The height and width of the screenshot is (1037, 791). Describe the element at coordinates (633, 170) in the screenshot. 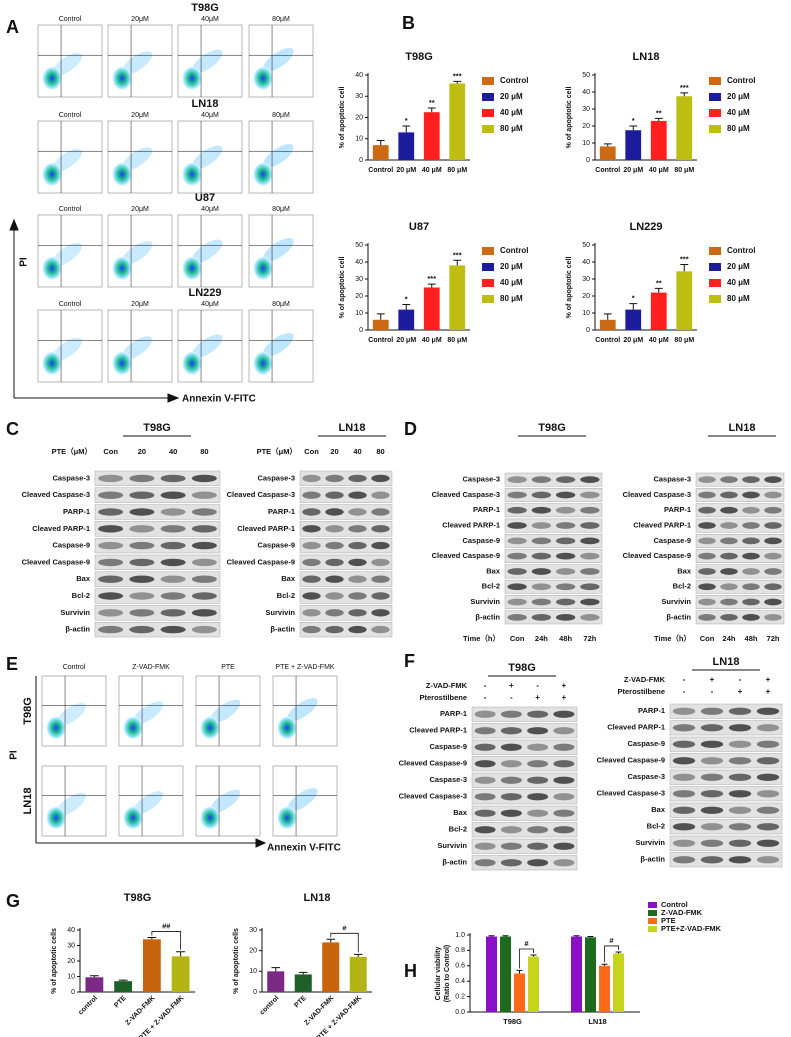

I see `x-tick-label: 20 μM` at that location.